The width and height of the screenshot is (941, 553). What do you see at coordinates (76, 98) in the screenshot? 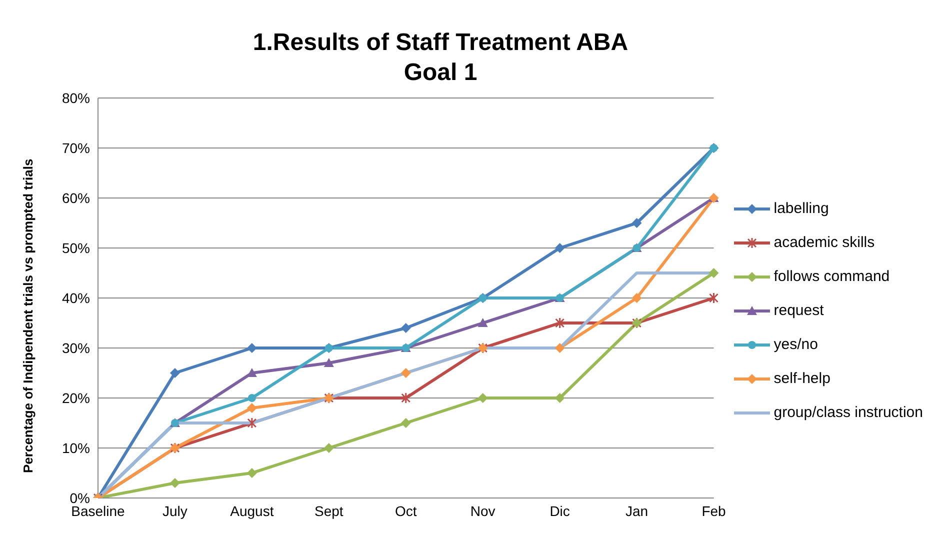
I see `y-tick-label: 80%` at bounding box center [76, 98].